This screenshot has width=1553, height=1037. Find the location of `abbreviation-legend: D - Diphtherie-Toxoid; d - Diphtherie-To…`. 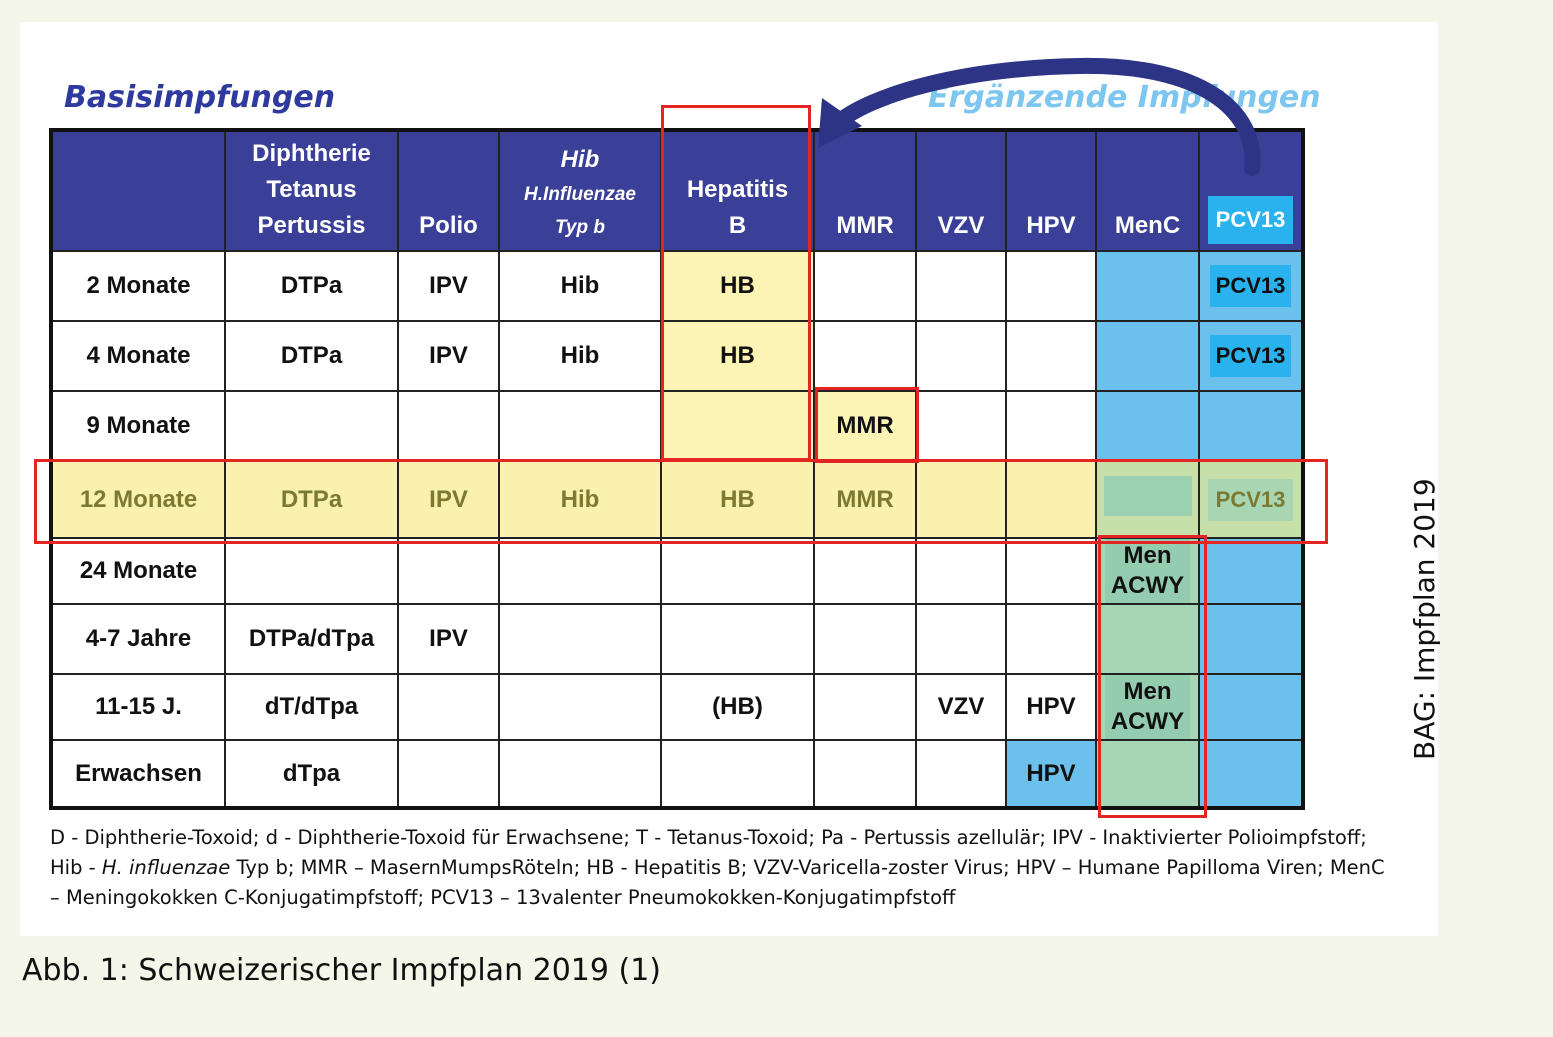

abbreviation-legend: D - Diphtherie-Toxoid; d - Diphtherie-To… is located at coordinates (745, 868).